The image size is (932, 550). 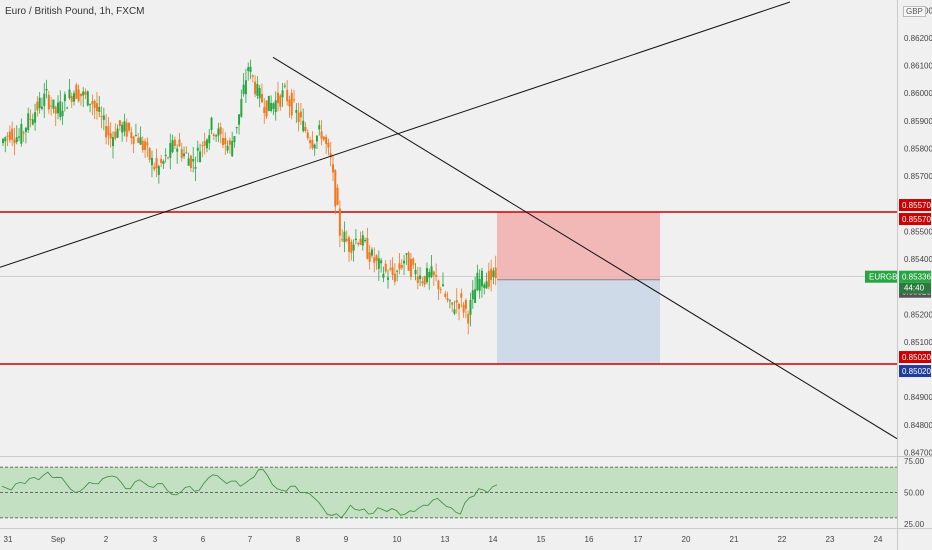 What do you see at coordinates (203, 539) in the screenshot?
I see `x-tick-label: 6` at bounding box center [203, 539].